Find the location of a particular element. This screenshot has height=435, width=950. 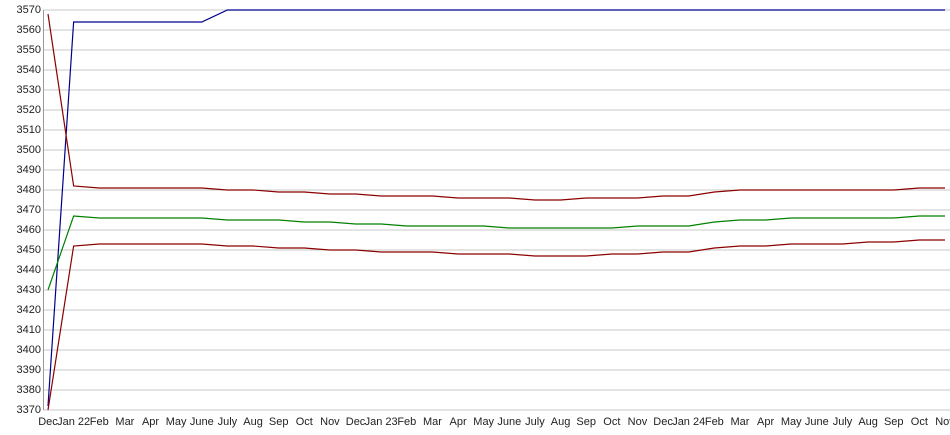

y-tick-label: 3400 is located at coordinates (29, 350).